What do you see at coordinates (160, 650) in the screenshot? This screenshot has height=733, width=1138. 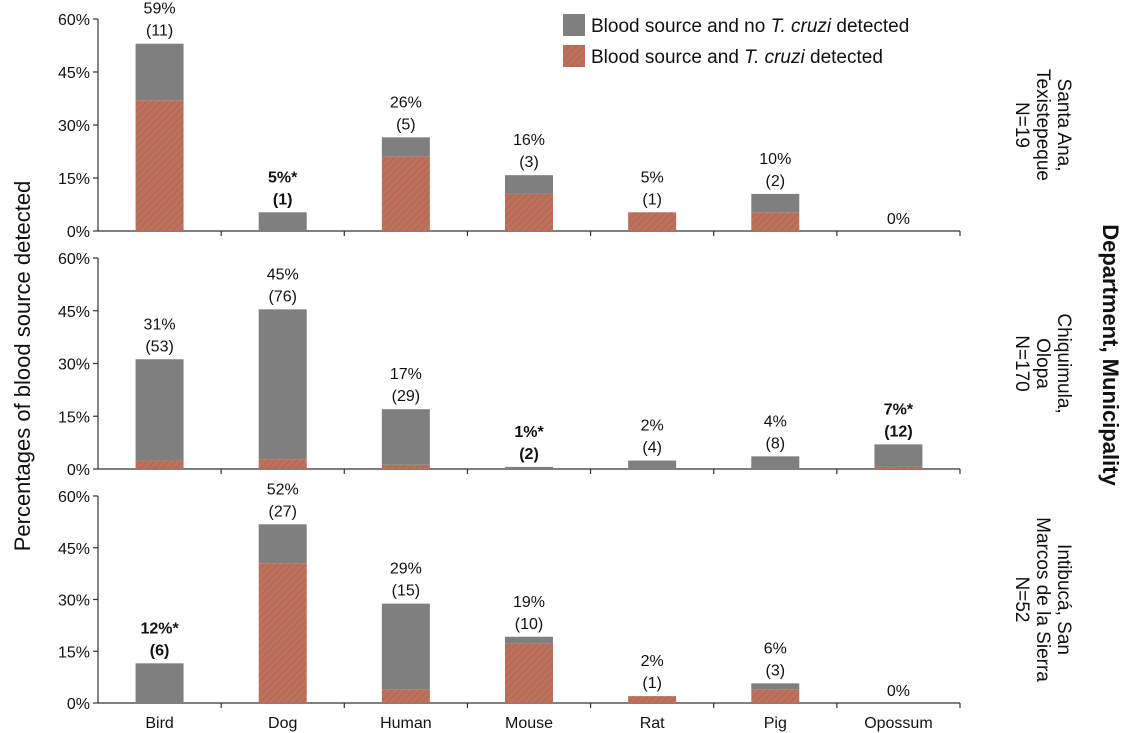 I see `count-label: (6)` at bounding box center [160, 650].